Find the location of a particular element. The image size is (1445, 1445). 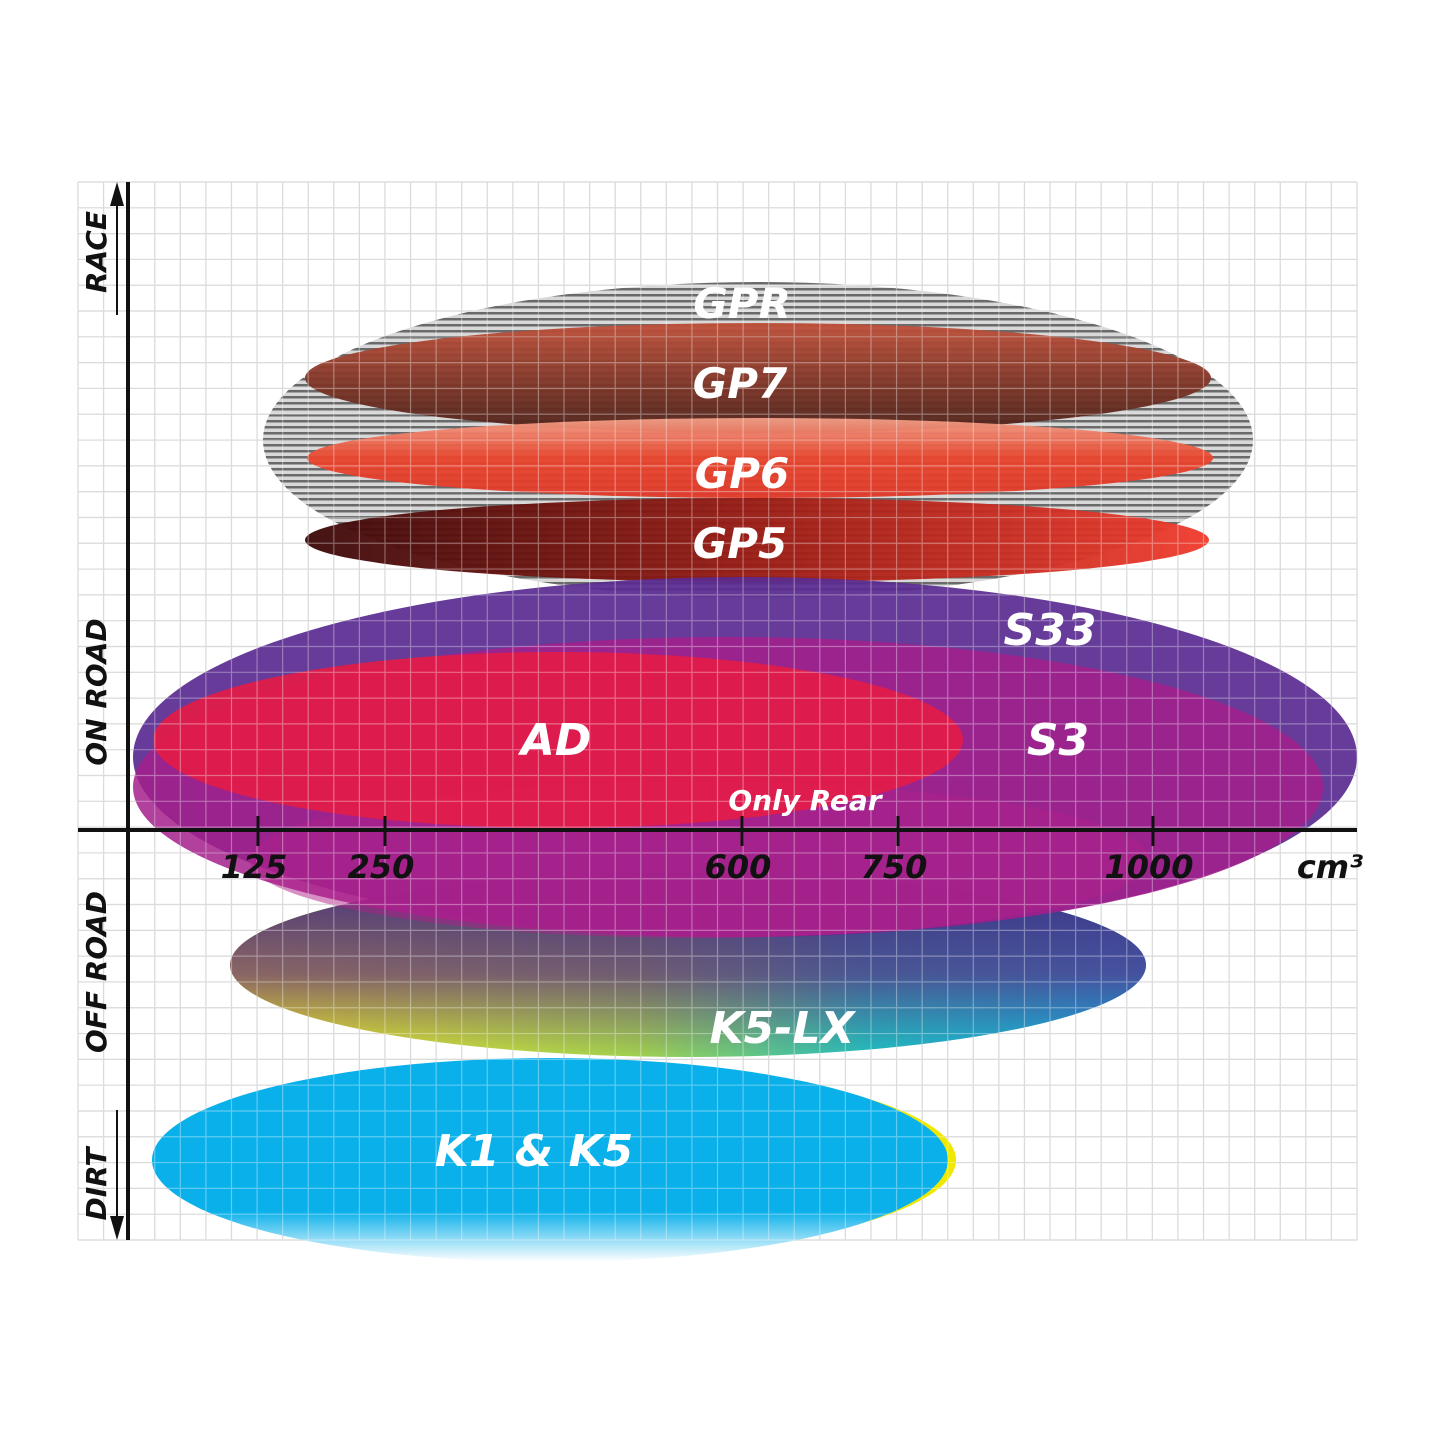

ellipse-ad is located at coordinates (558, 740).